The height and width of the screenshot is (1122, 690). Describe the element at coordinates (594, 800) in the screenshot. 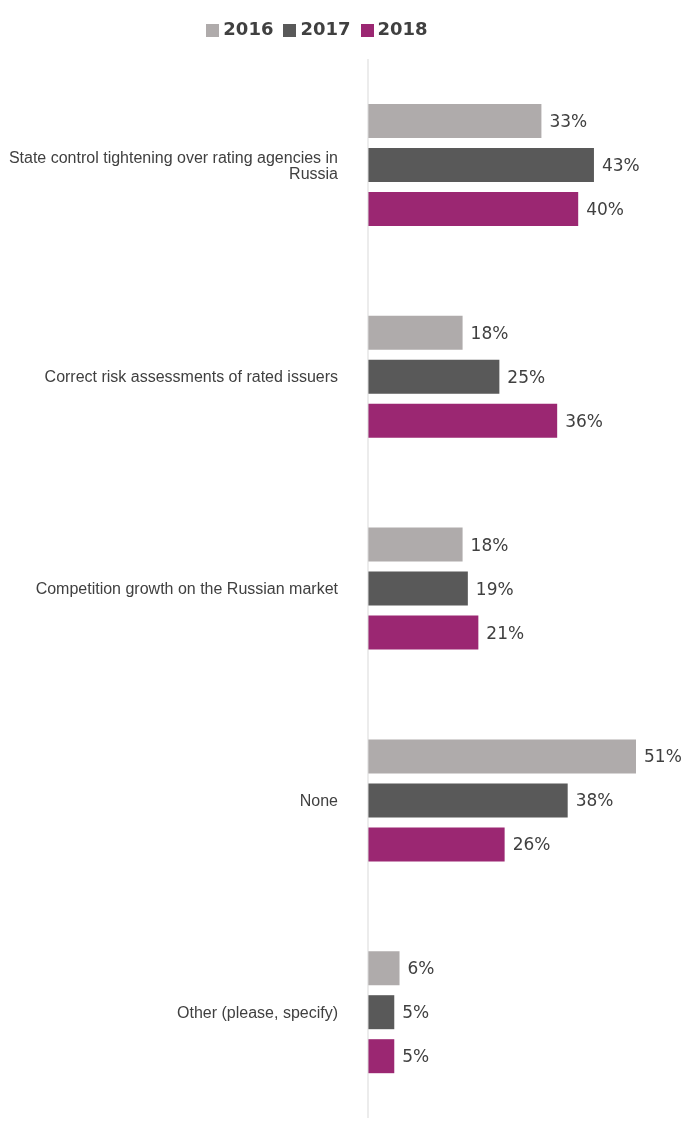

I see `data-label: 38%` at that location.